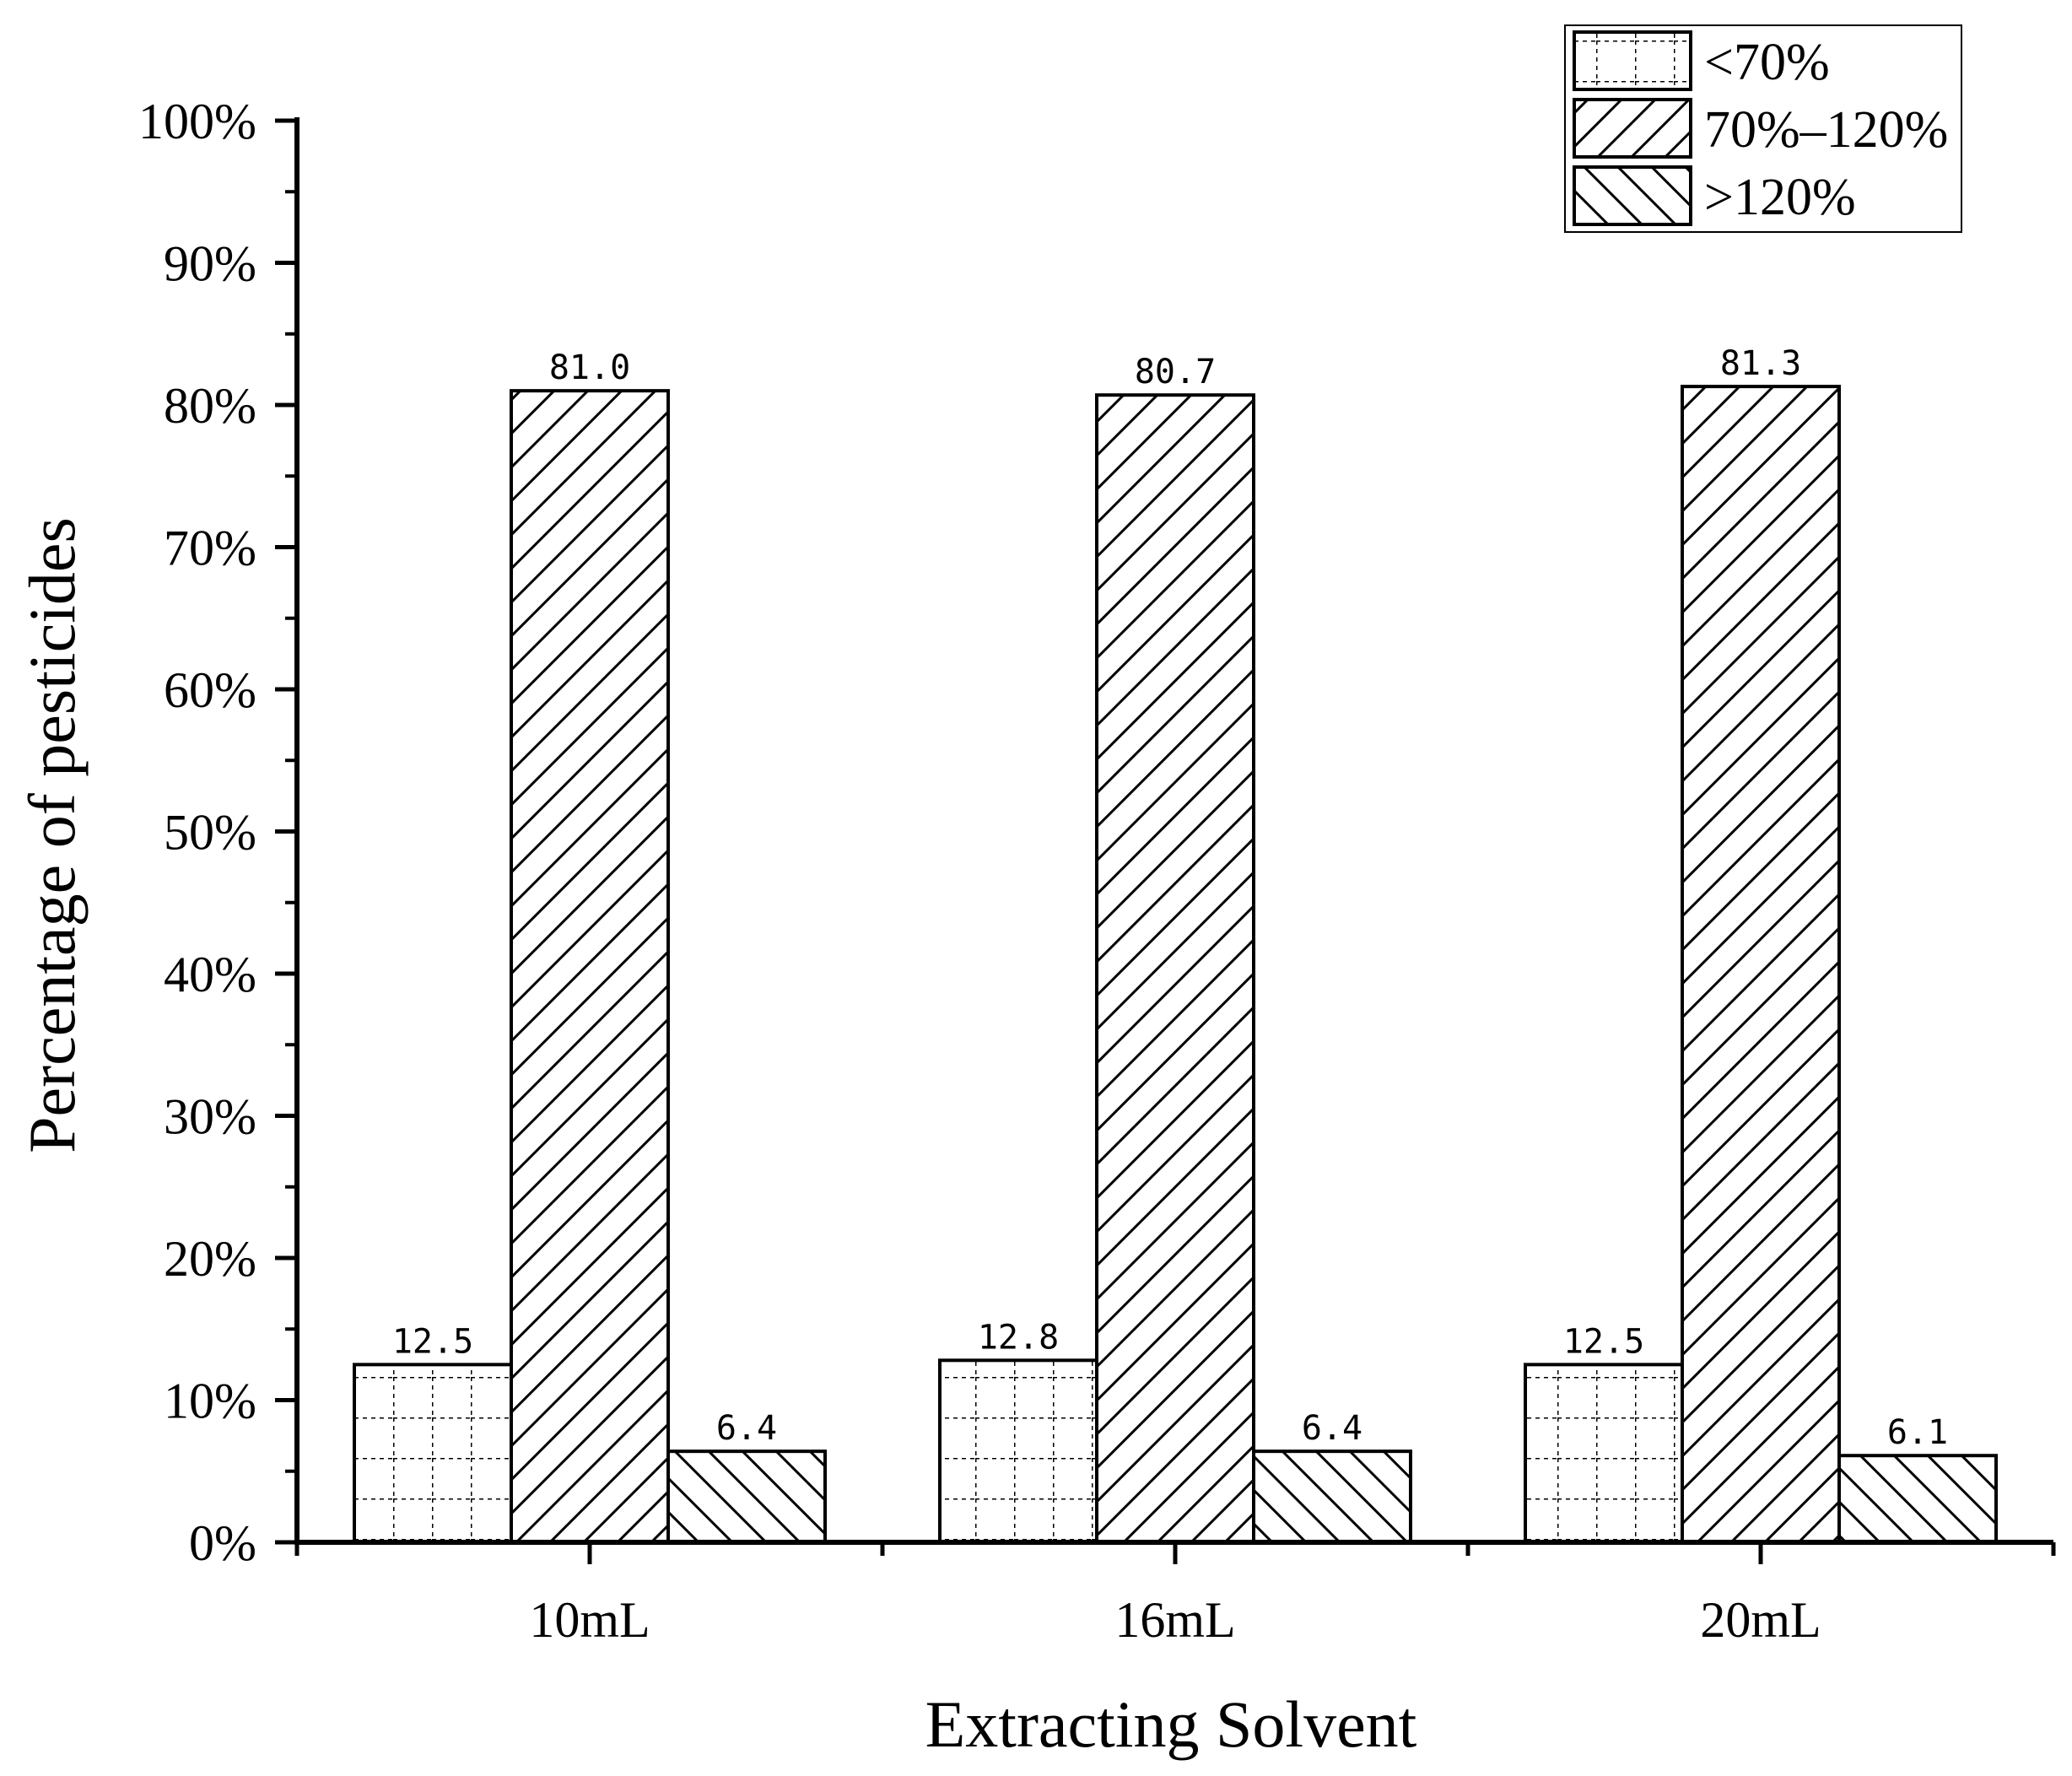  I want to click on y-tick-label: 40%, so click(210, 974).